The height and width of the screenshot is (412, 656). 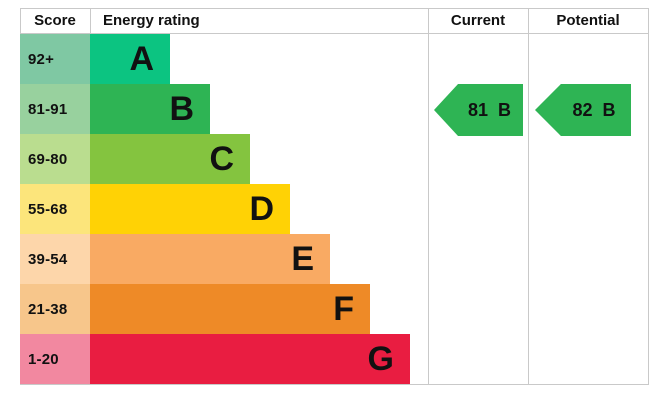 I want to click on potential-rating-arrow: 82 B, so click(x=583, y=110).